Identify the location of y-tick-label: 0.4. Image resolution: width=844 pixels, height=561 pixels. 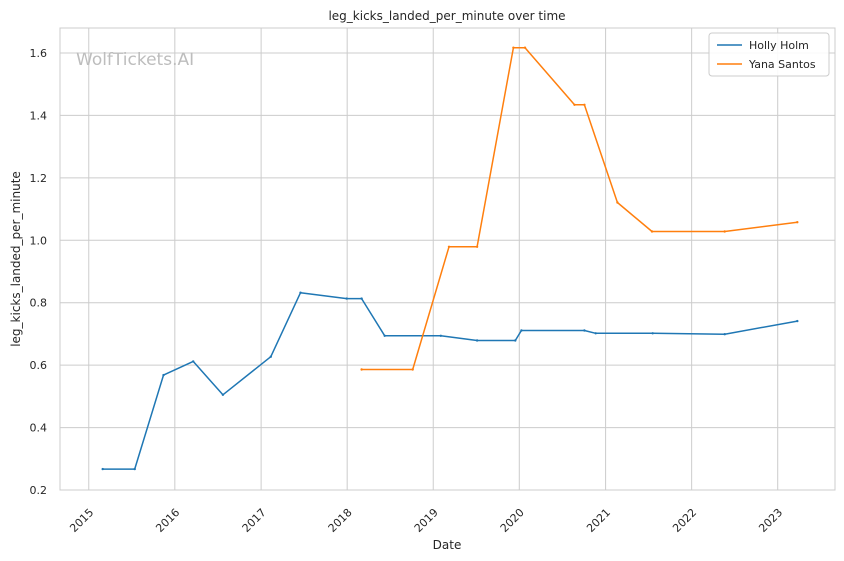
(39, 428).